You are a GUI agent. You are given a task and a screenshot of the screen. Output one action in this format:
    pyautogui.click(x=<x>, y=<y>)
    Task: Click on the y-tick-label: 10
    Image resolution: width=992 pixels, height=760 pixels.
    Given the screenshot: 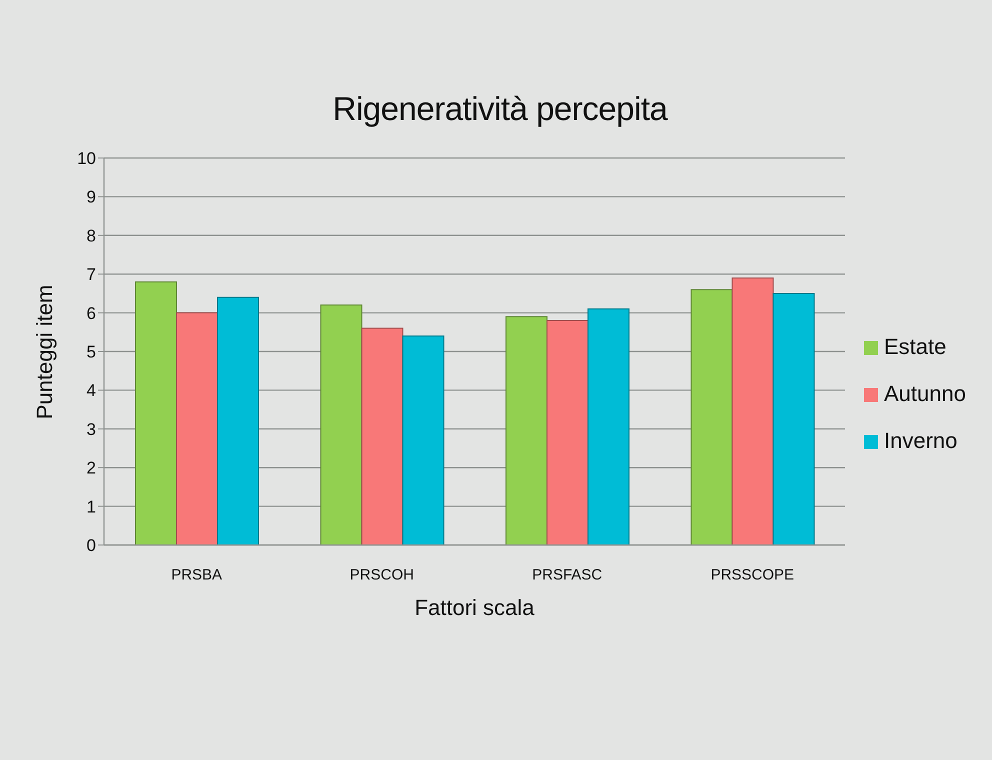 What is the action you would take?
    pyautogui.click(x=86, y=158)
    